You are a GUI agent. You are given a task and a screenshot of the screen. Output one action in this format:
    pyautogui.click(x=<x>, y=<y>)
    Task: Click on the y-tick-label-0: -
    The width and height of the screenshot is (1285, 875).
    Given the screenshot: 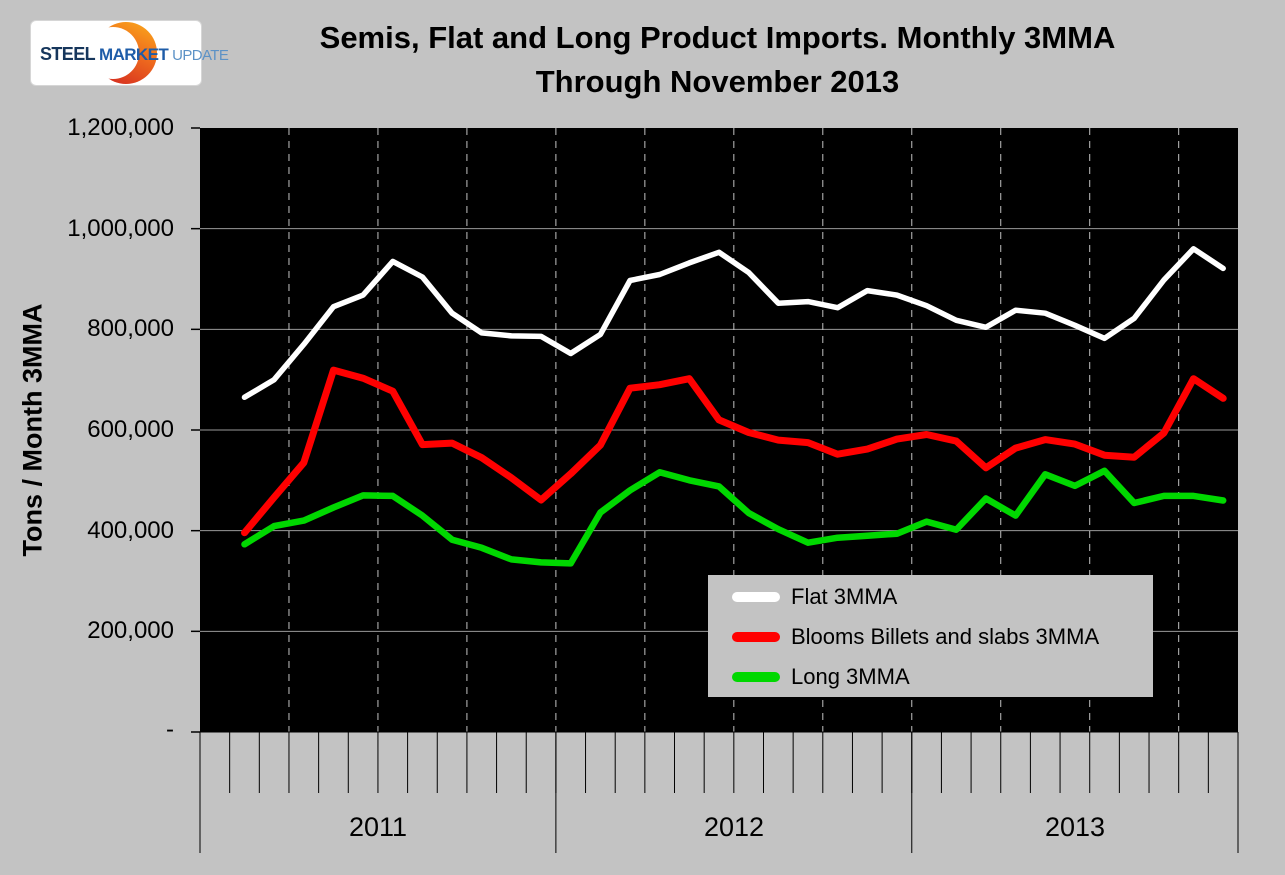 What is the action you would take?
    pyautogui.click(x=170, y=729)
    